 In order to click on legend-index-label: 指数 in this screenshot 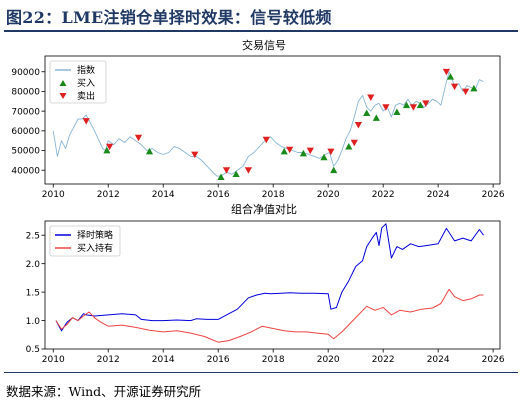, I will do `click(86, 70)`.